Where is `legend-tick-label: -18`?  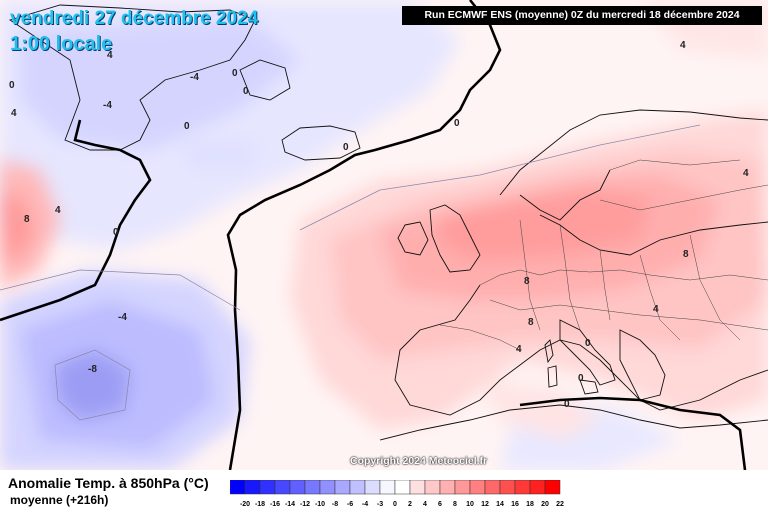
legend-tick-label: -18 is located at coordinates (260, 504).